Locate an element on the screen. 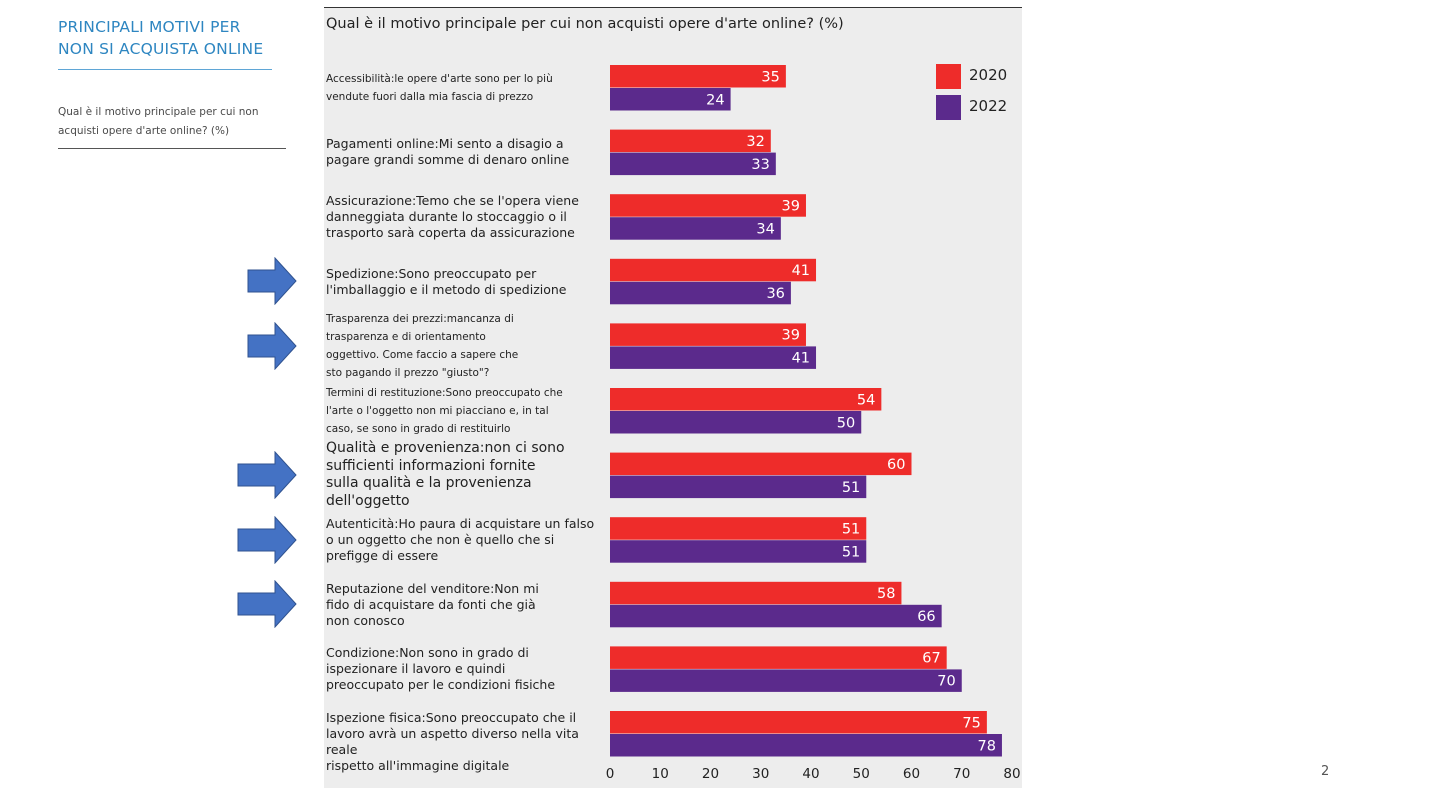 The width and height of the screenshot is (1440, 810). x-tick-label: 50 is located at coordinates (861, 774).